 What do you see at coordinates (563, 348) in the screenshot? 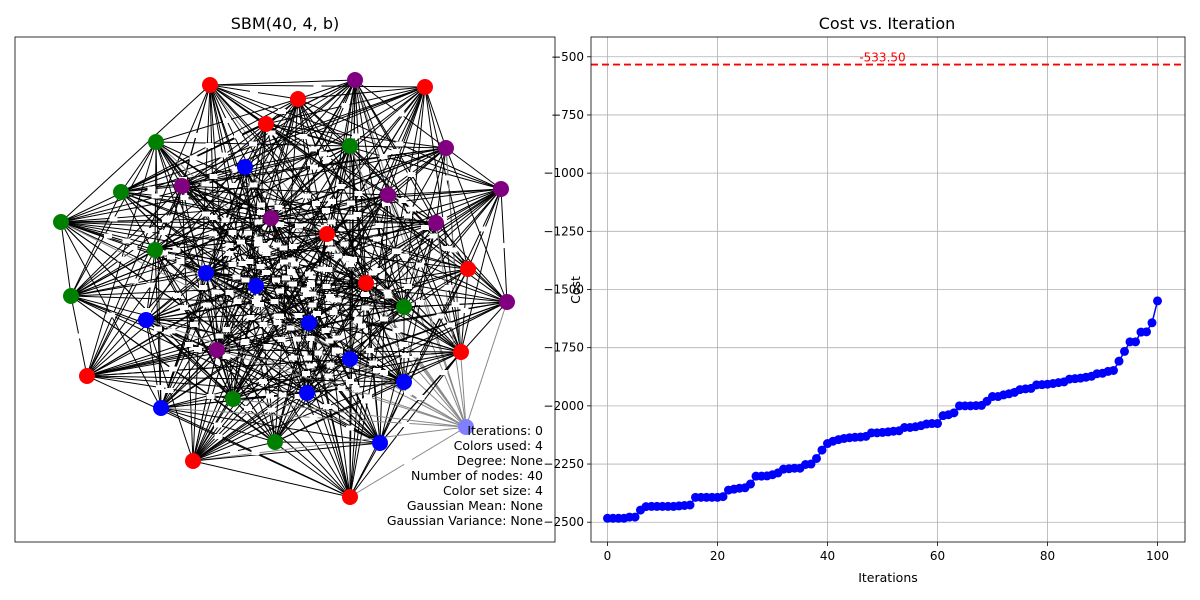
I see `y-tick-label: −1750` at bounding box center [563, 348].